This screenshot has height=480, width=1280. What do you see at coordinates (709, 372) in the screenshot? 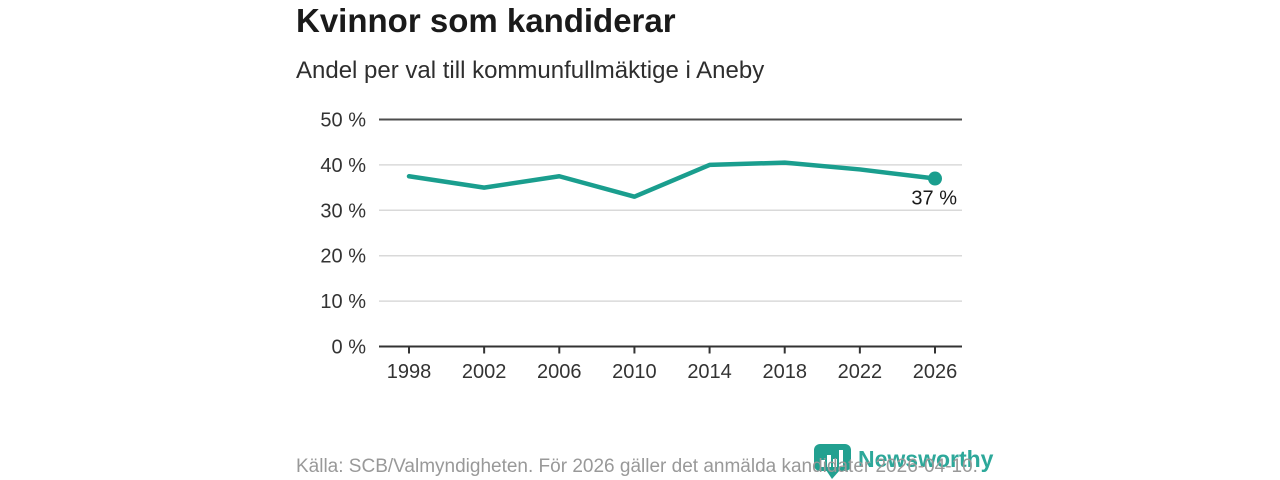
I see `x-axis-tick-label: 2014` at bounding box center [709, 372].